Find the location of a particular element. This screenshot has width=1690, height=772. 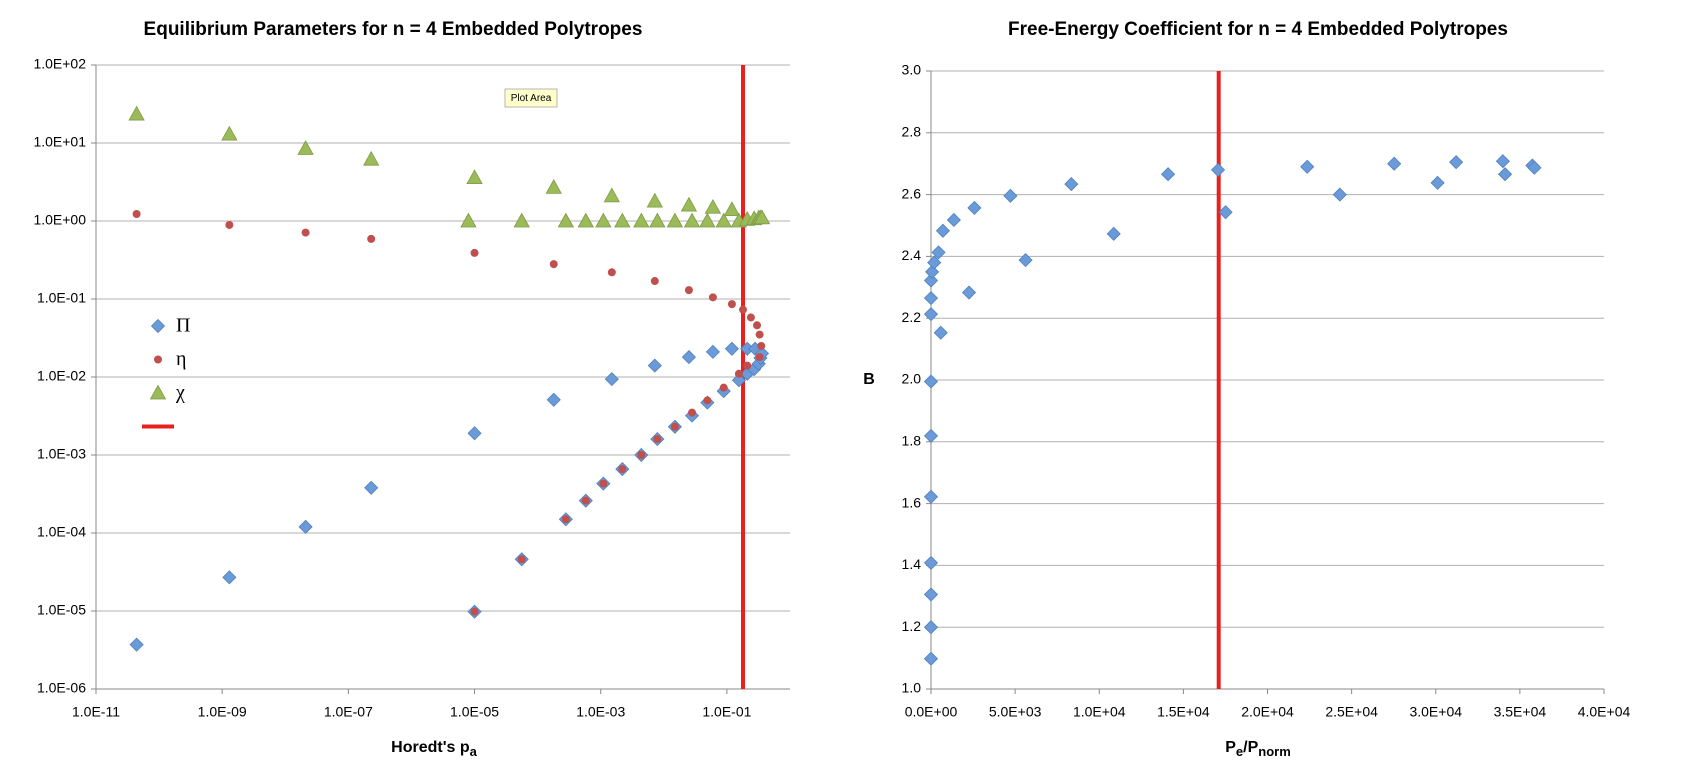

y-tick-label: 1.0E+01 is located at coordinates (59, 142).